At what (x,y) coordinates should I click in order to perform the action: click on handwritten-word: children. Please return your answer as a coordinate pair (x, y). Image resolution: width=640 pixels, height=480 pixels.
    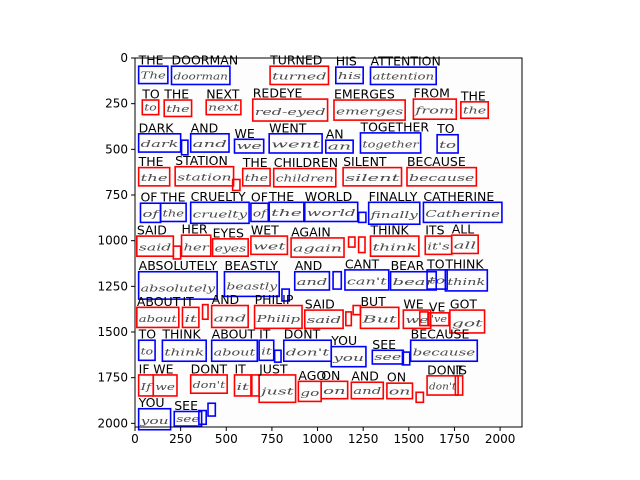
    Looking at the image, I should click on (305, 180).